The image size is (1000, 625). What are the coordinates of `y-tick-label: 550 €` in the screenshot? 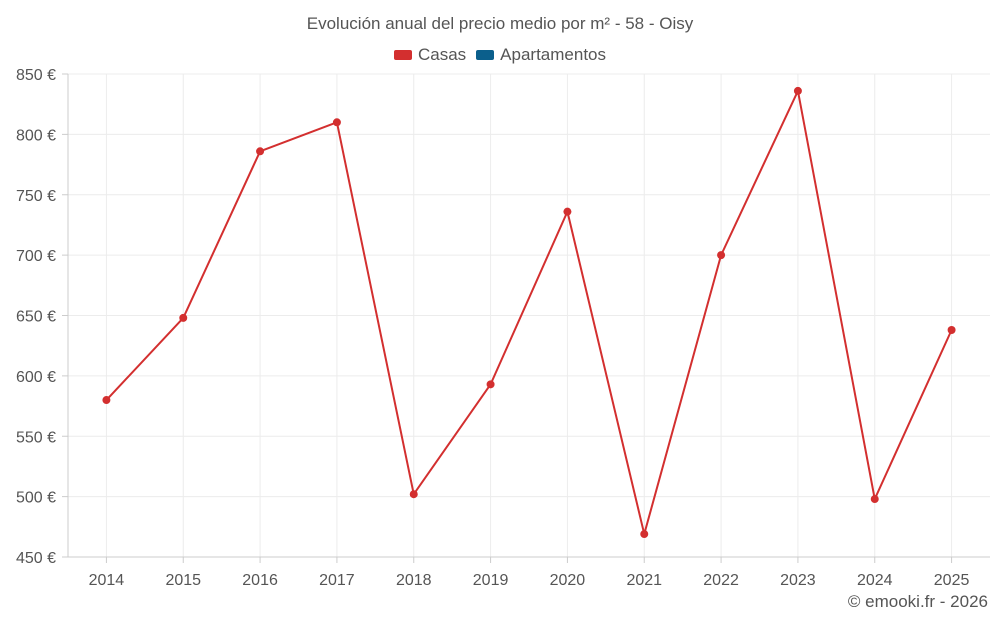 It's located at (36, 437).